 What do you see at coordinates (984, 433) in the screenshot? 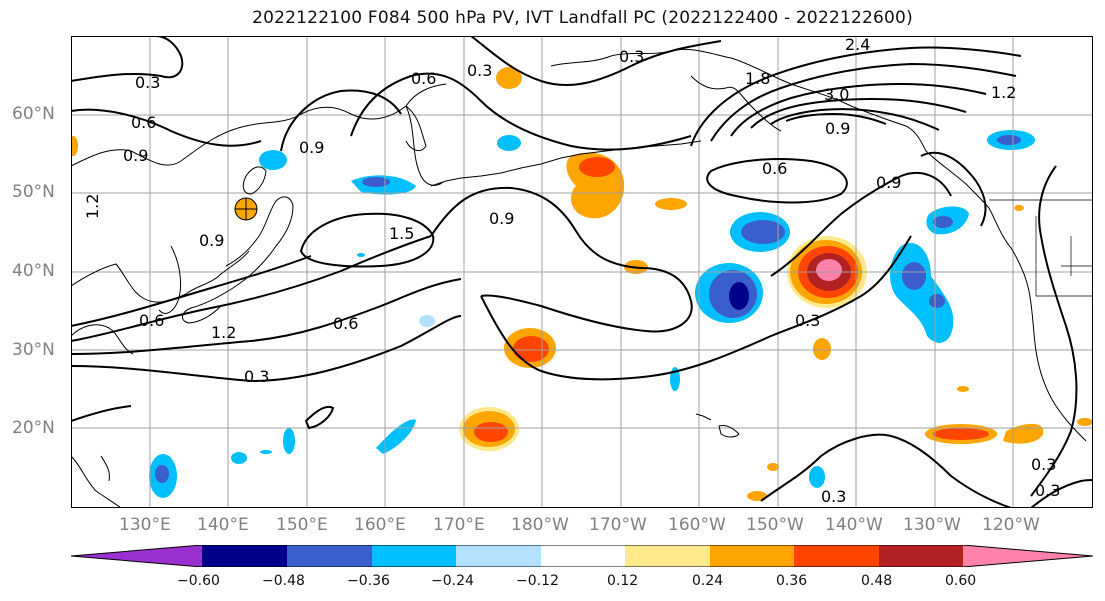
I see `warm-anomaly-southeast` at bounding box center [984, 433].